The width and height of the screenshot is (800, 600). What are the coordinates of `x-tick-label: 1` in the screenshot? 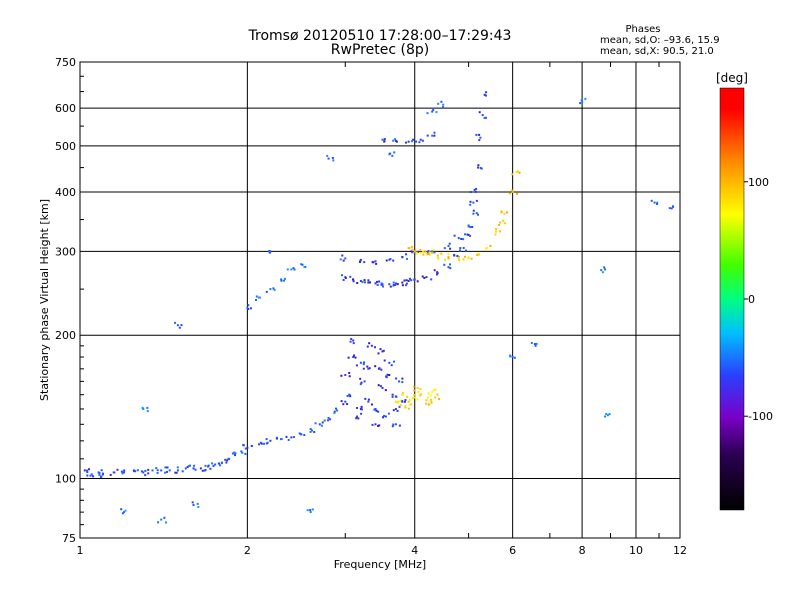 It's located at (80, 550).